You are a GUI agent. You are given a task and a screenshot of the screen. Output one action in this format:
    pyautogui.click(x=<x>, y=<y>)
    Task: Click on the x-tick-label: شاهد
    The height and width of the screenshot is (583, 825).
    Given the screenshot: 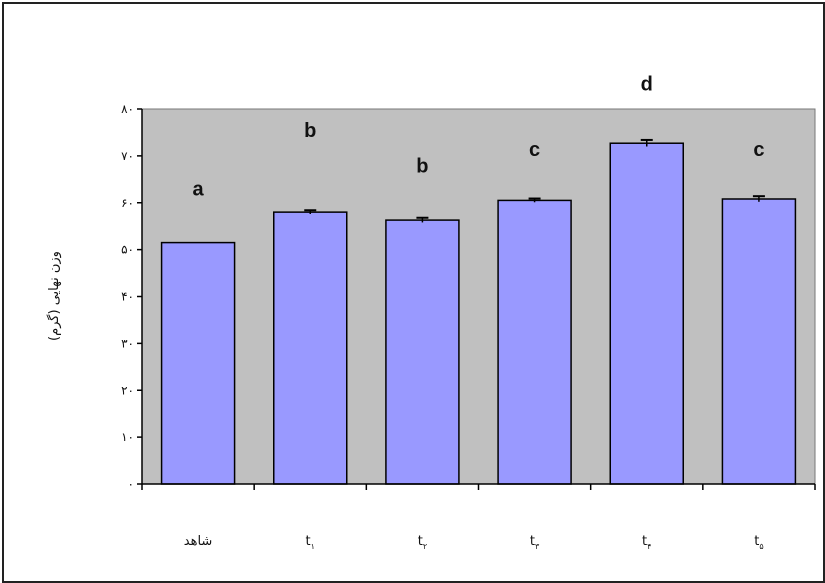 What is the action you would take?
    pyautogui.click(x=198, y=541)
    